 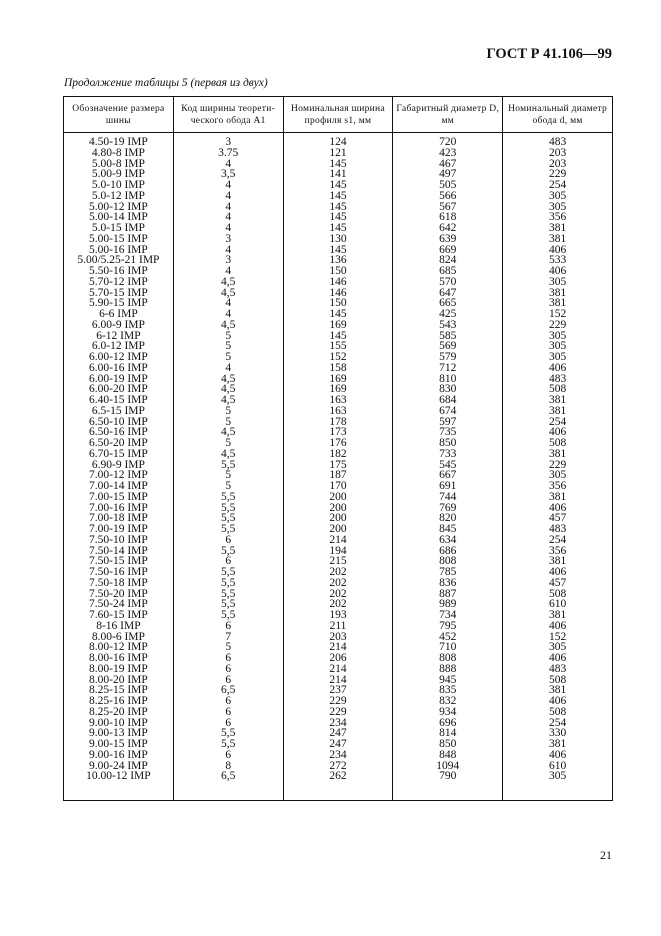 I want to click on cell-rim-width-code: 3, so click(x=228, y=239).